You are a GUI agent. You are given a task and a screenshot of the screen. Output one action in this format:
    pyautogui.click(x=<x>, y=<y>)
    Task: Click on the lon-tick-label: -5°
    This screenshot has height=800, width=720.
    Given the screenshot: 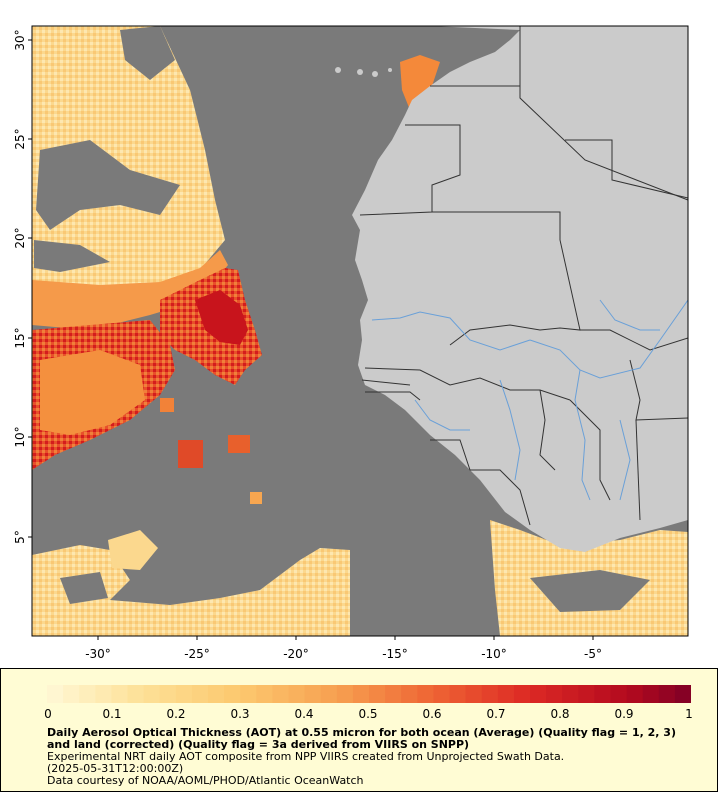 What is the action you would take?
    pyautogui.click(x=593, y=654)
    